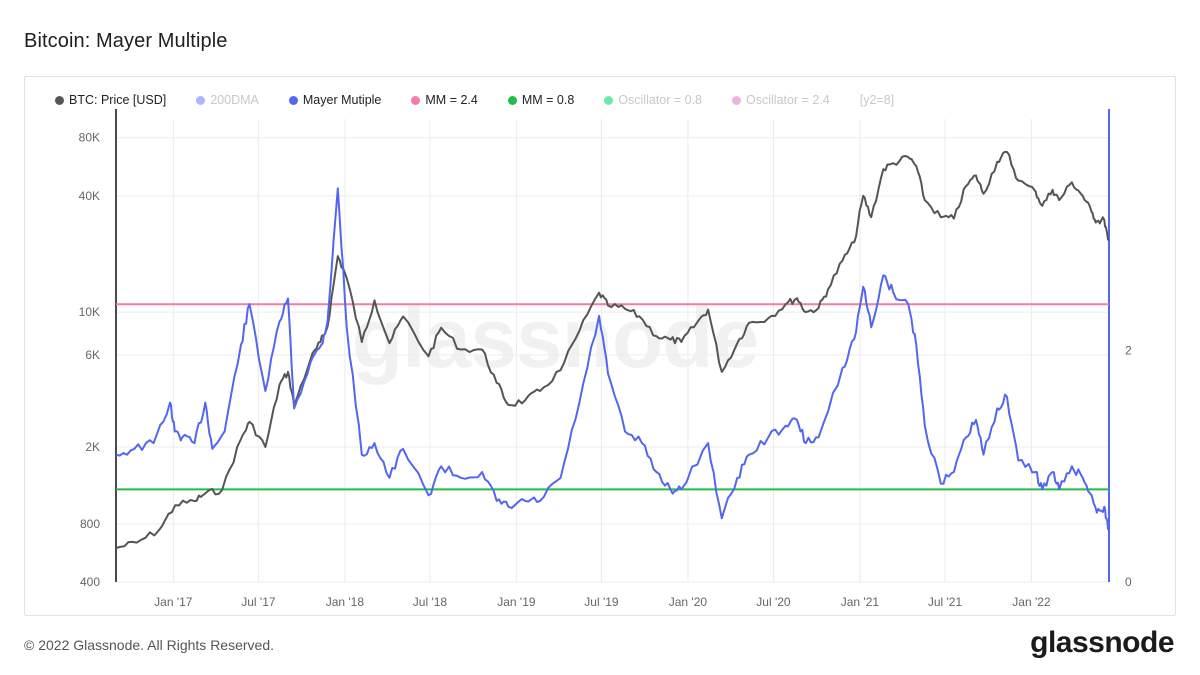 This screenshot has height=675, width=1200. Describe the element at coordinates (548, 100) in the screenshot. I see `legend-label: MM = 0.8` at that location.